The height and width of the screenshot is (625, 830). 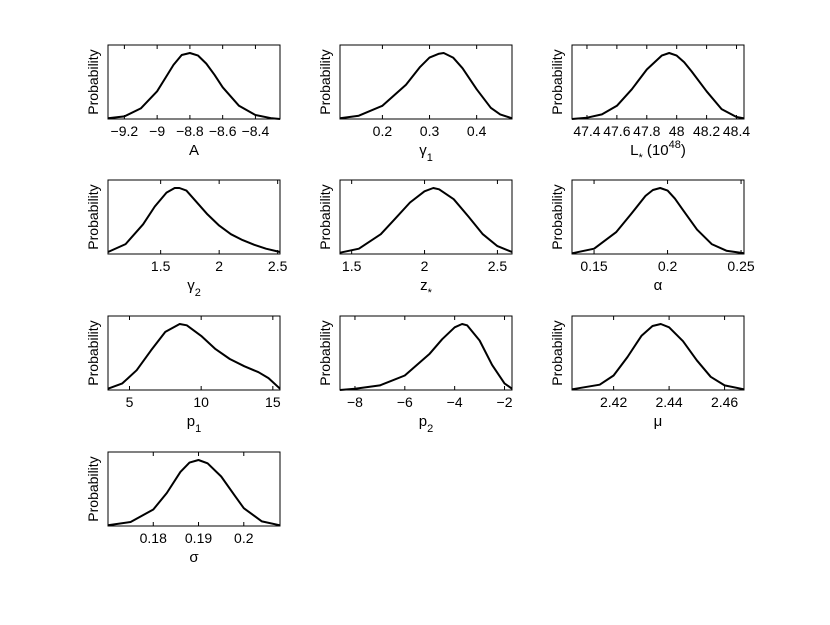 I want to click on subplot-1: −9.2 −9 −8.8 −8.6 −8.4 Probability A, so click(x=183, y=101).